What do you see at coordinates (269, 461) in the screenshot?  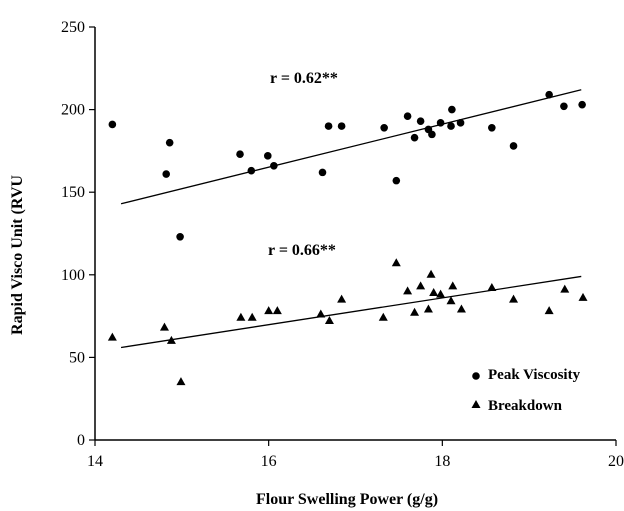 I see `x-tick-label: 16` at bounding box center [269, 461].